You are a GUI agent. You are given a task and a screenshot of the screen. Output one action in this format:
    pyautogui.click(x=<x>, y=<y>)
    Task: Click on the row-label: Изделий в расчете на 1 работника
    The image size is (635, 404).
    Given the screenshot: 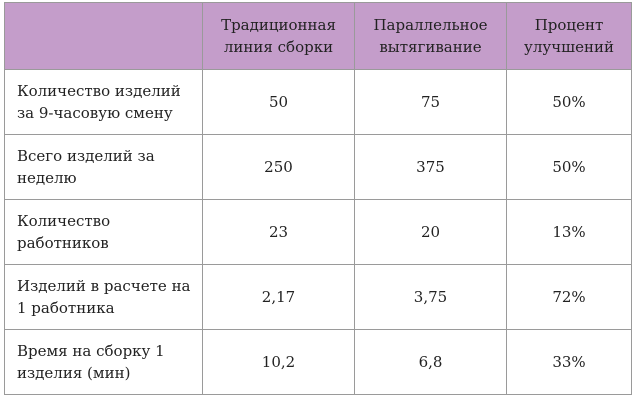 What is the action you would take?
    pyautogui.click(x=103, y=297)
    